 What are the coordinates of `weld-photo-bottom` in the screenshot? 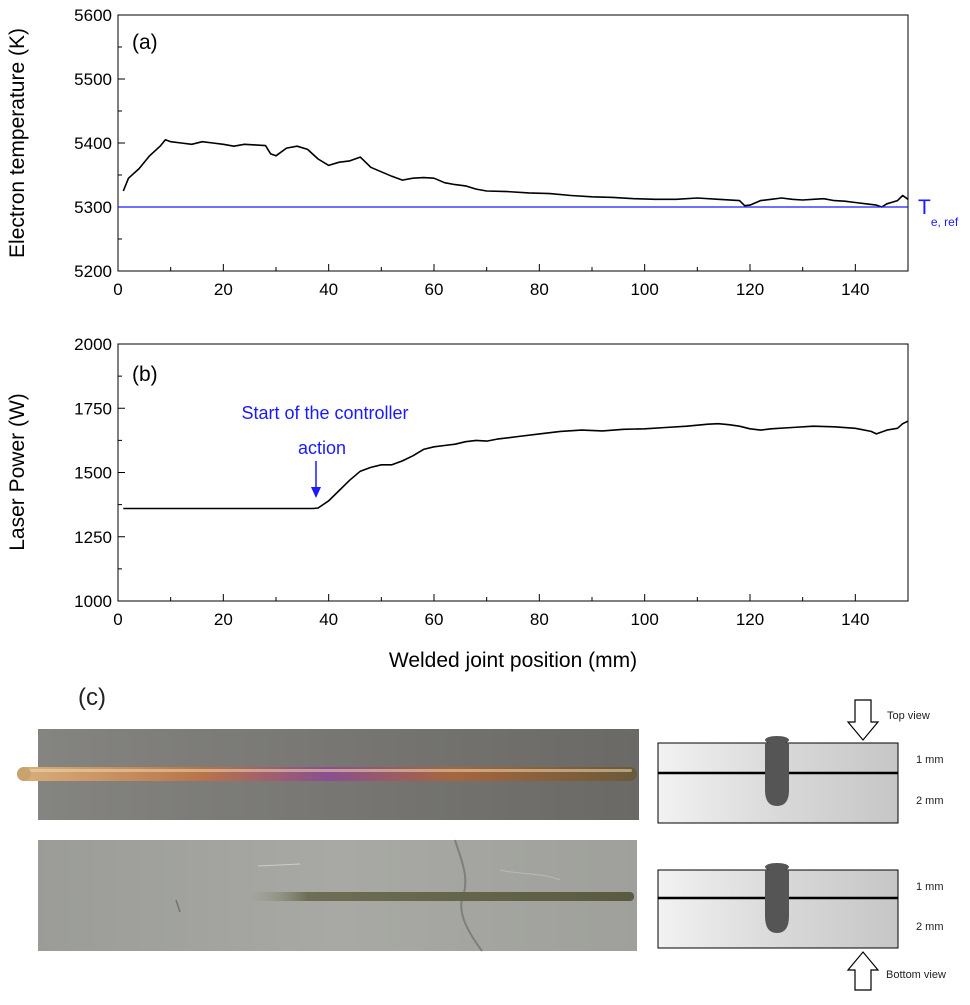 It's located at (337, 895).